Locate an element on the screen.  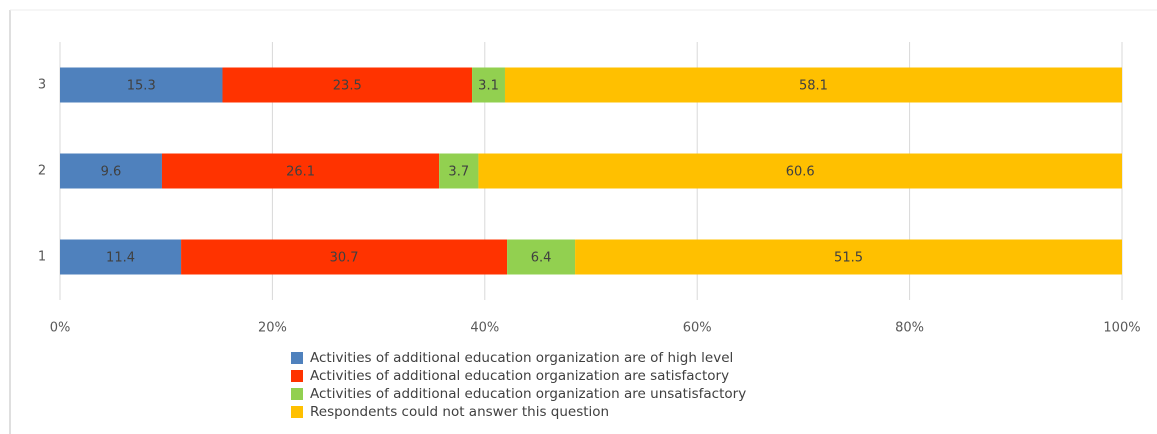
data-label: 58.1 is located at coordinates (813, 86).